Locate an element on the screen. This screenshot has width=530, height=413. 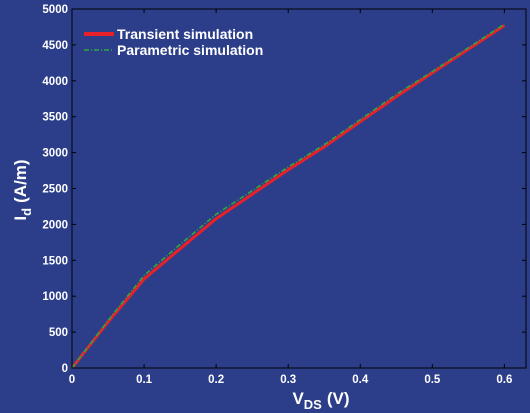
x-tick-label: 0.3 is located at coordinates (288, 380).